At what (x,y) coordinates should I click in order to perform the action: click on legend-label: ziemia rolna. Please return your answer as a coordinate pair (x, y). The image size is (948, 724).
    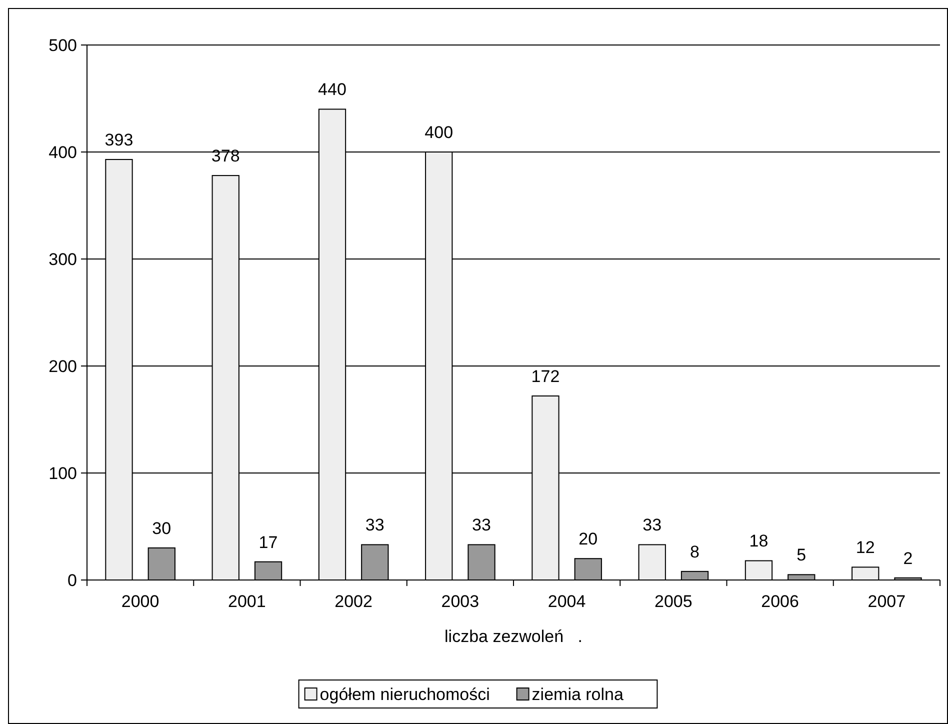
    Looking at the image, I should click on (578, 694).